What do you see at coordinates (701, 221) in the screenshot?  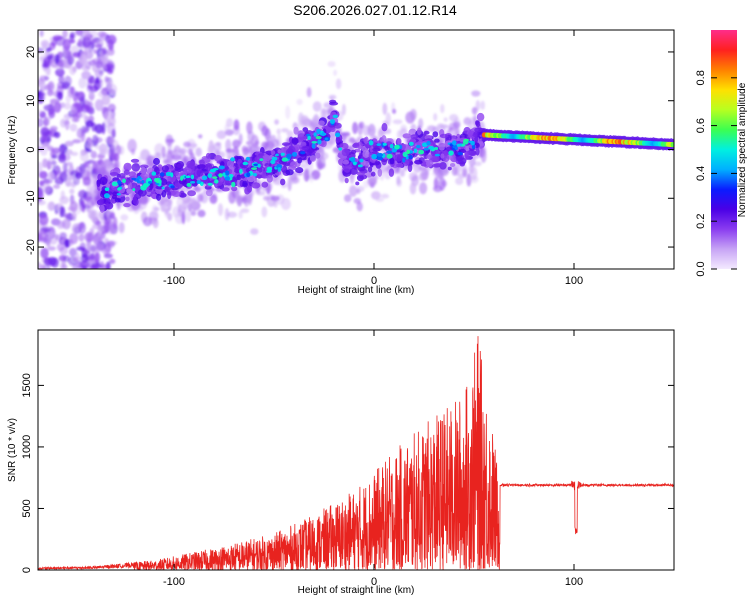 I see `colorbar-tick-label: 0.2` at bounding box center [701, 221].